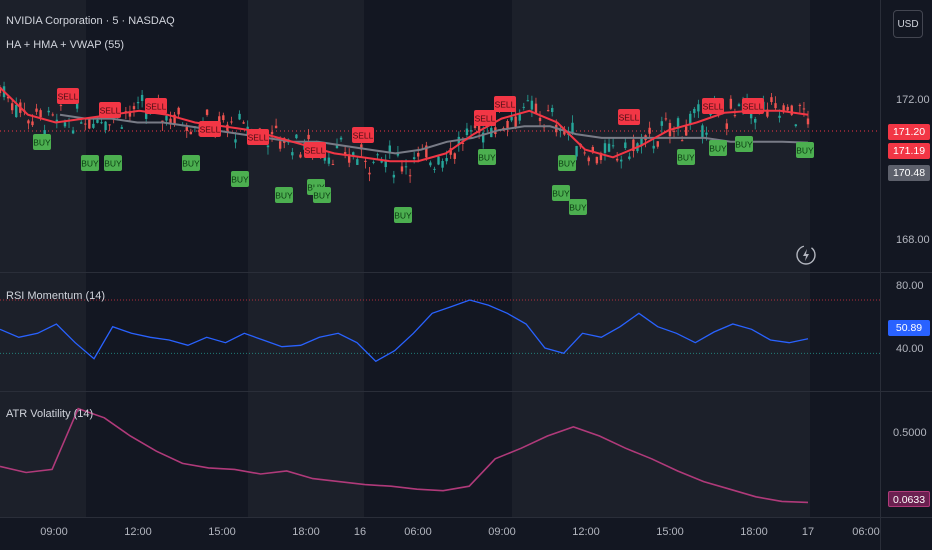 The height and width of the screenshot is (550, 932). I want to click on rsi-line, so click(404, 331).